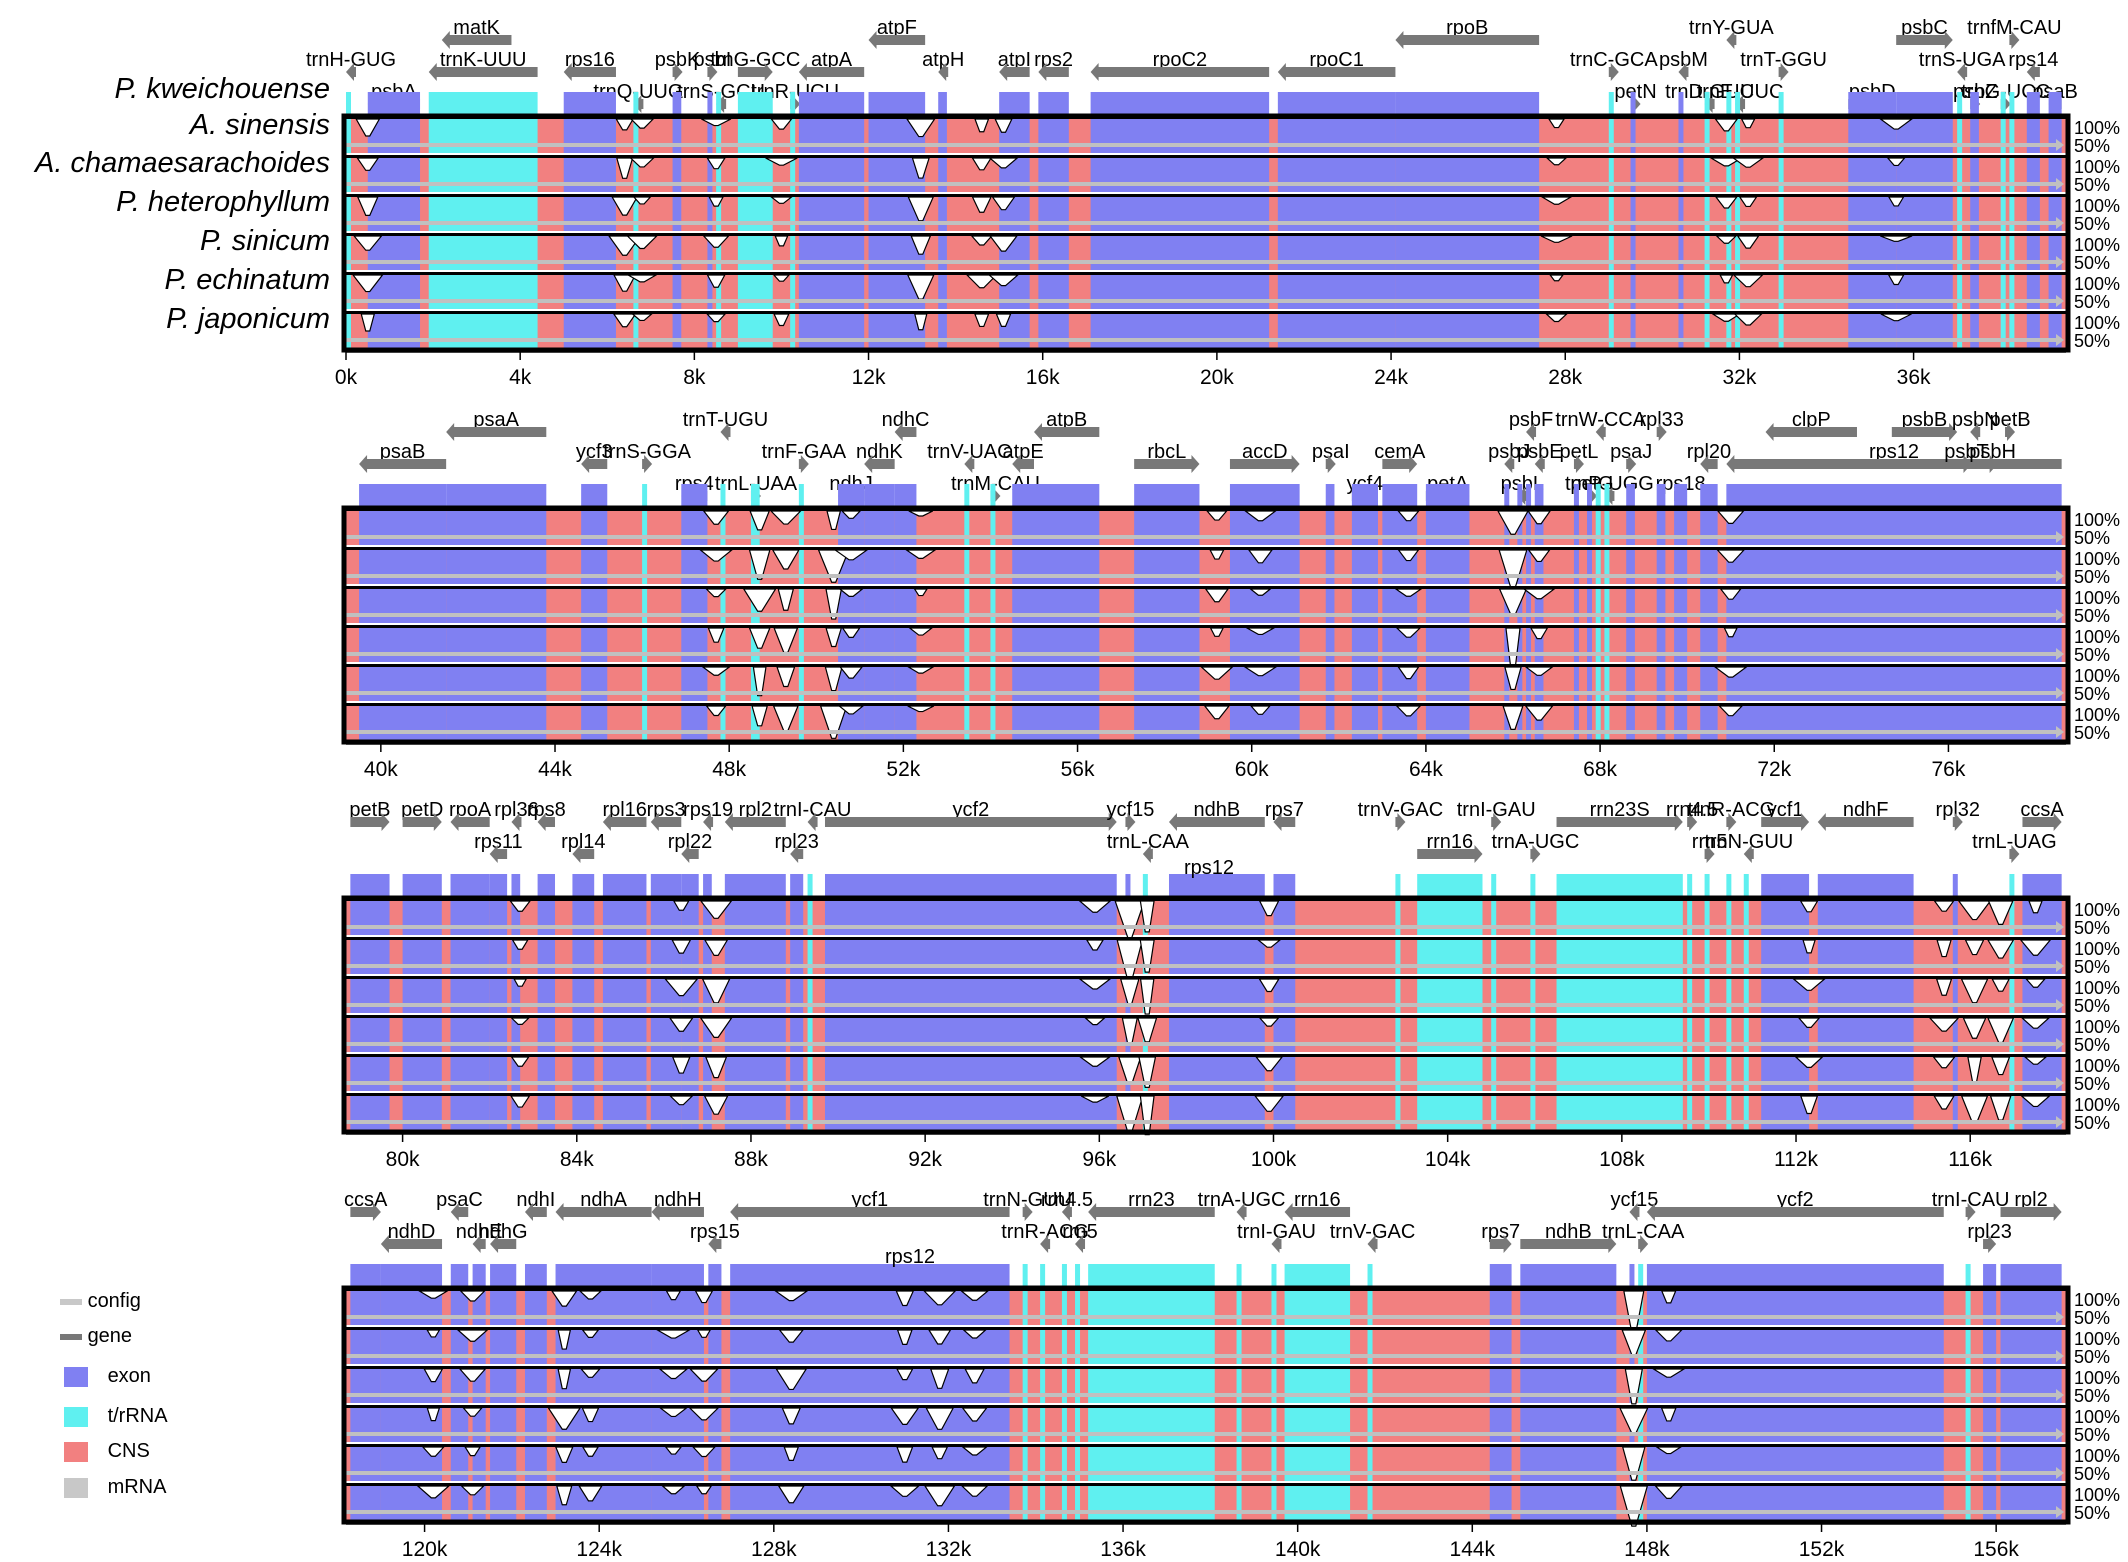 This screenshot has height=1562, width=2128. I want to click on gene-label: trnG-GCC, so click(755, 60).